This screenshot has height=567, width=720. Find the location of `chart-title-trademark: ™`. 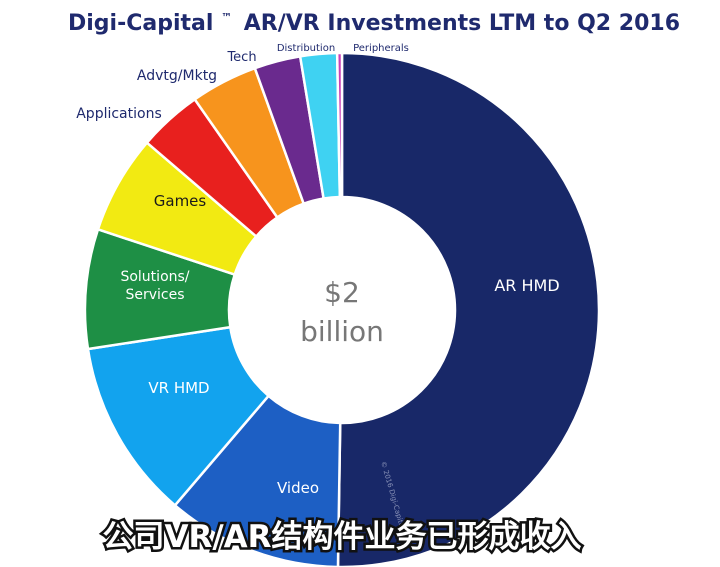

chart-title-trademark: ™ is located at coordinates (226, 17).